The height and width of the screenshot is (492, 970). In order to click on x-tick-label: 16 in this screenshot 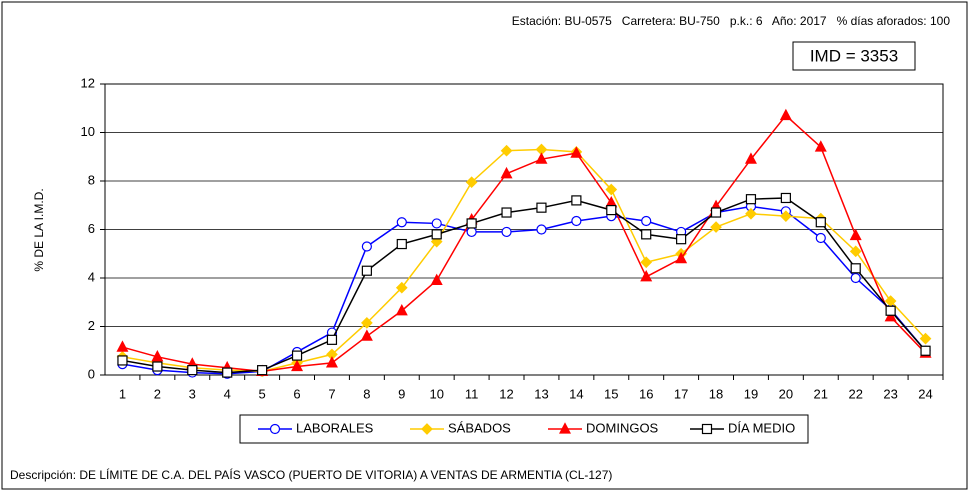, I will do `click(646, 393)`.